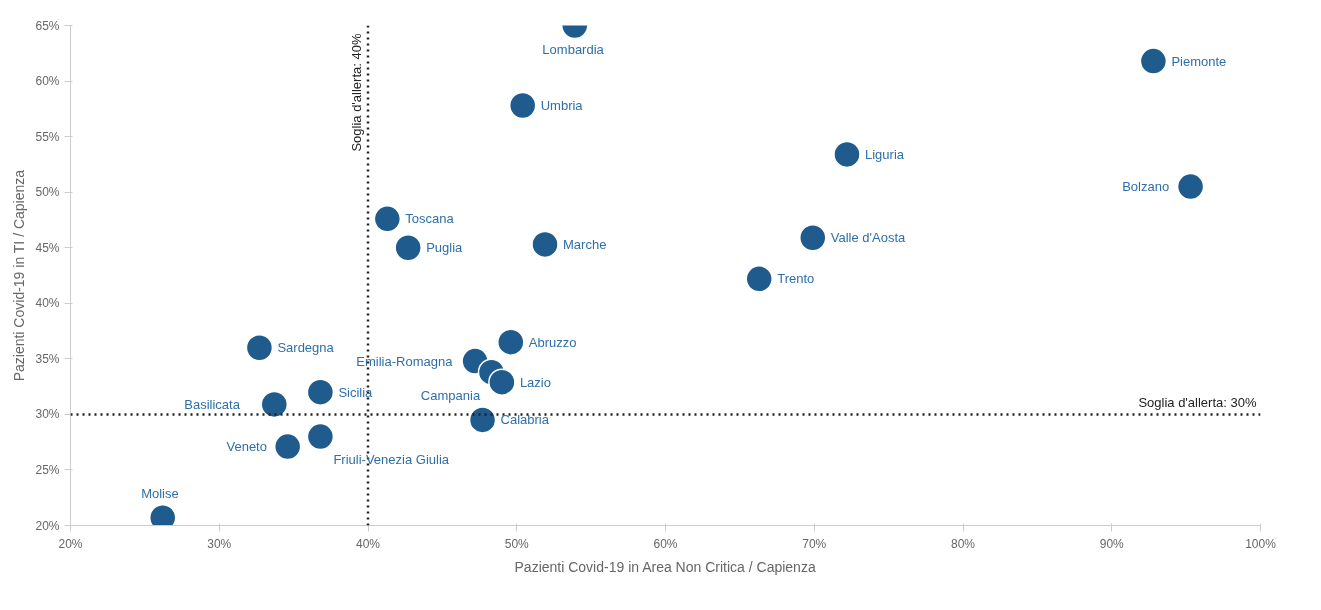  Describe the element at coordinates (1199, 61) in the screenshot. I see `annotation: Piemonte` at that location.